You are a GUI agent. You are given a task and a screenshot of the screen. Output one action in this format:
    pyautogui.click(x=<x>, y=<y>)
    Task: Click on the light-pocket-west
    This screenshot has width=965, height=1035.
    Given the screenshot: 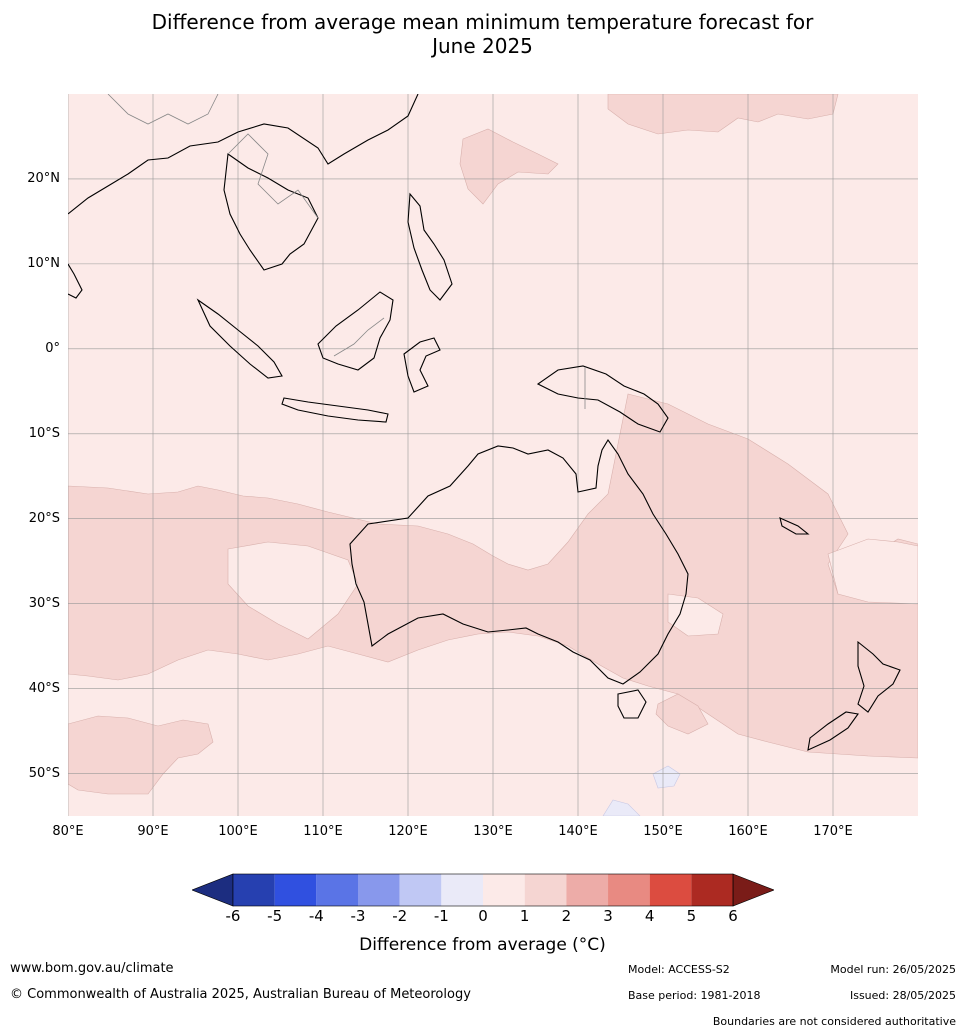 What is the action you would take?
    pyautogui.click(x=293, y=590)
    